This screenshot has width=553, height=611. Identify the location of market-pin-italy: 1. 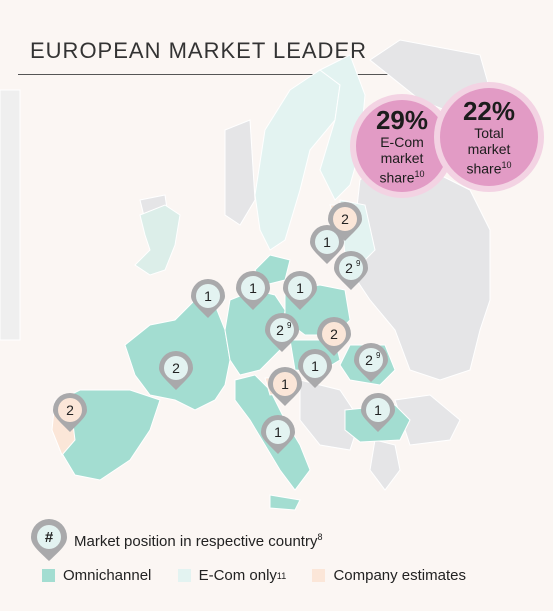
(278, 434).